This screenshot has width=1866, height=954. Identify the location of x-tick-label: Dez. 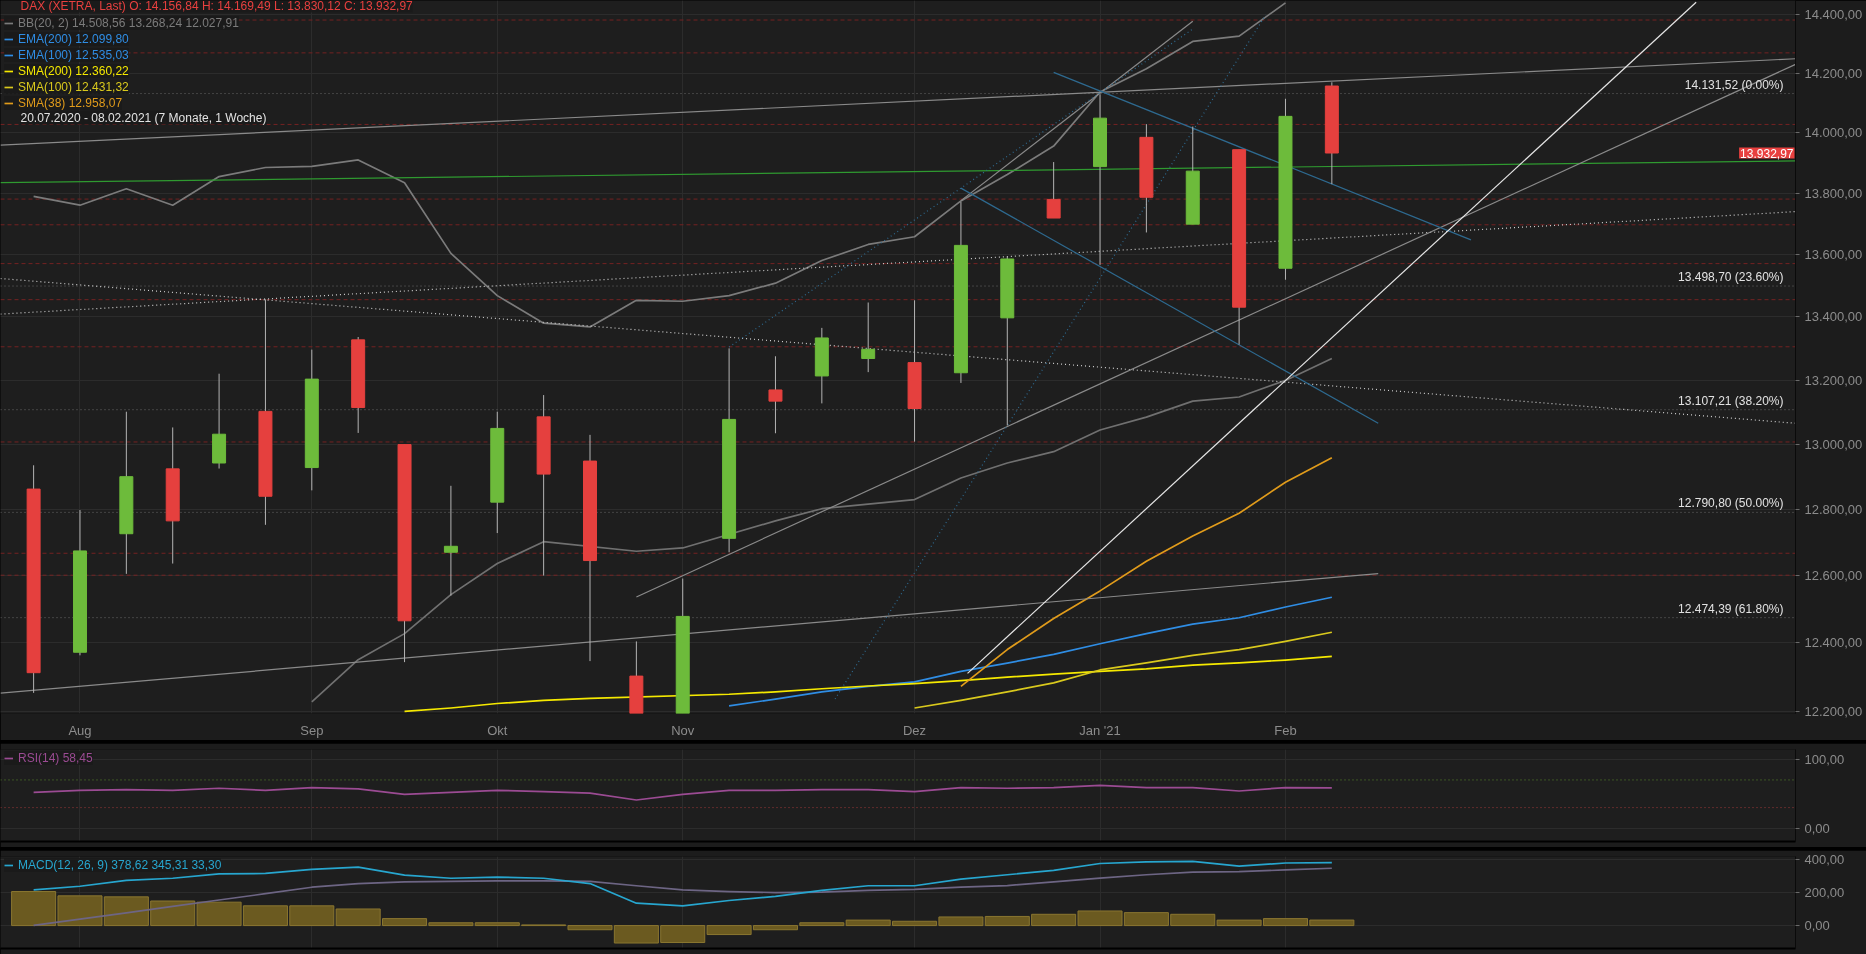
(915, 730).